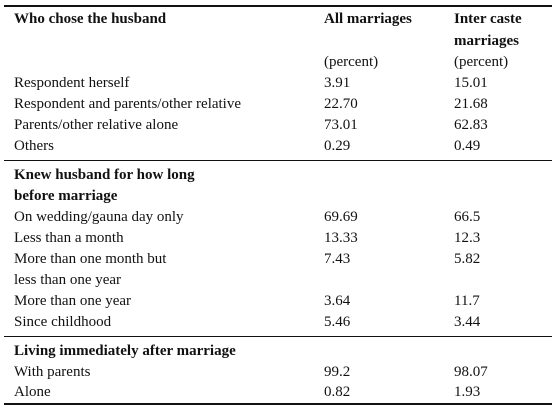 This screenshot has width=556, height=410. Describe the element at coordinates (34, 146) in the screenshot. I see `row-label: Others` at that location.